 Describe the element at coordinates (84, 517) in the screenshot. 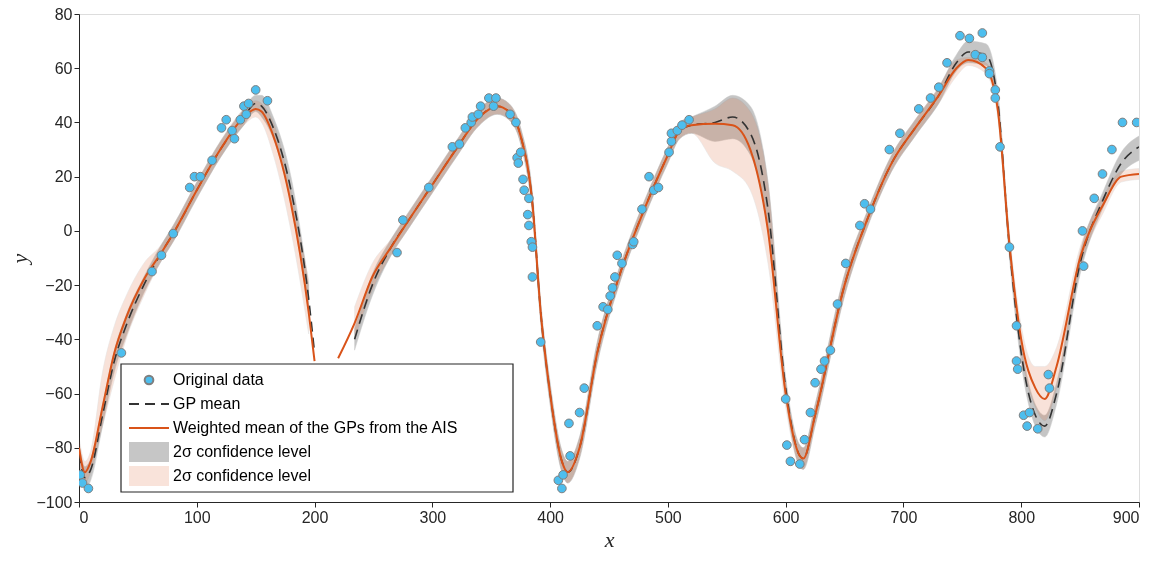

I see `x-tick-label: 0` at that location.